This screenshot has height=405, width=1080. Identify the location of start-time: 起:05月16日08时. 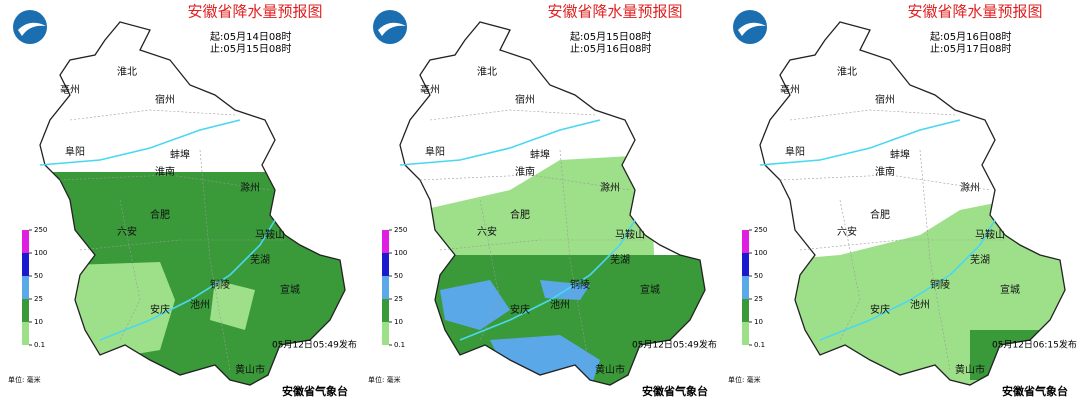
(971, 37).